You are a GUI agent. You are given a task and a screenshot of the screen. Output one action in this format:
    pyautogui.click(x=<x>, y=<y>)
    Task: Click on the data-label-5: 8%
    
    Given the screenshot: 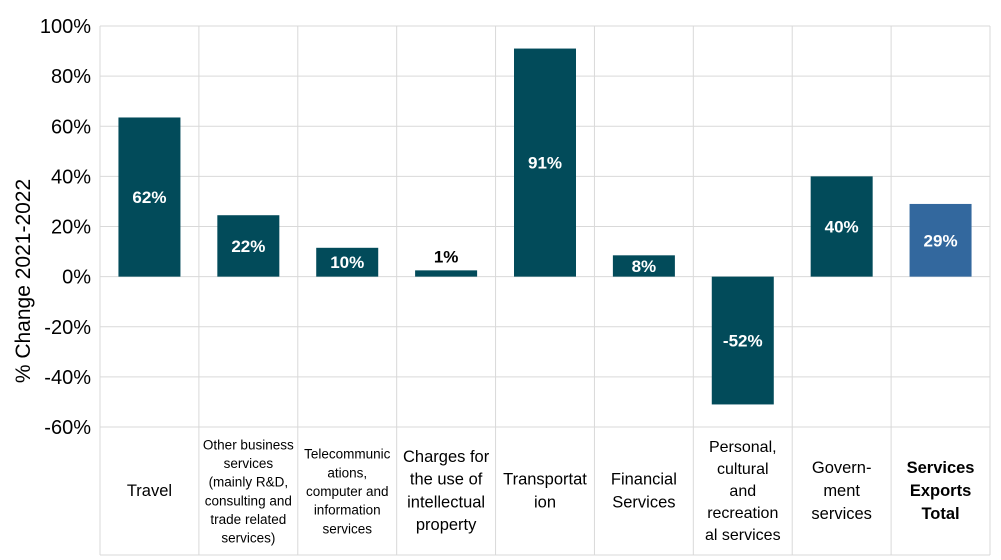 What is the action you would take?
    pyautogui.click(x=644, y=266)
    